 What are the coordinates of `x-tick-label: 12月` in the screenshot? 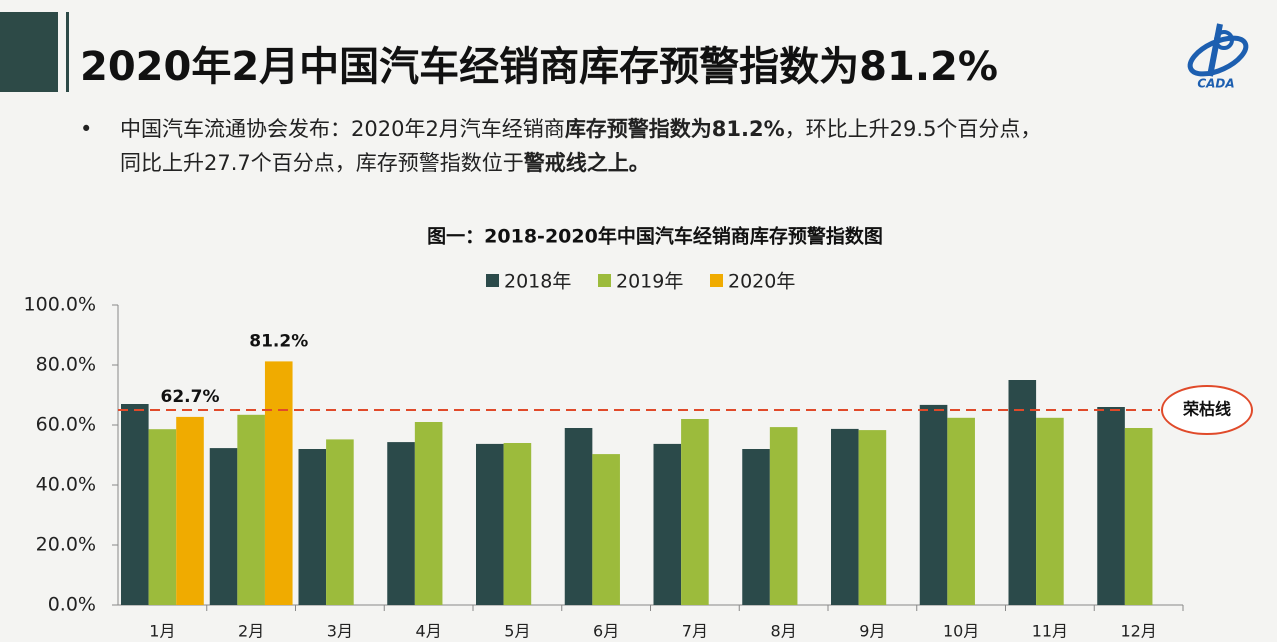 It's located at (1138, 631).